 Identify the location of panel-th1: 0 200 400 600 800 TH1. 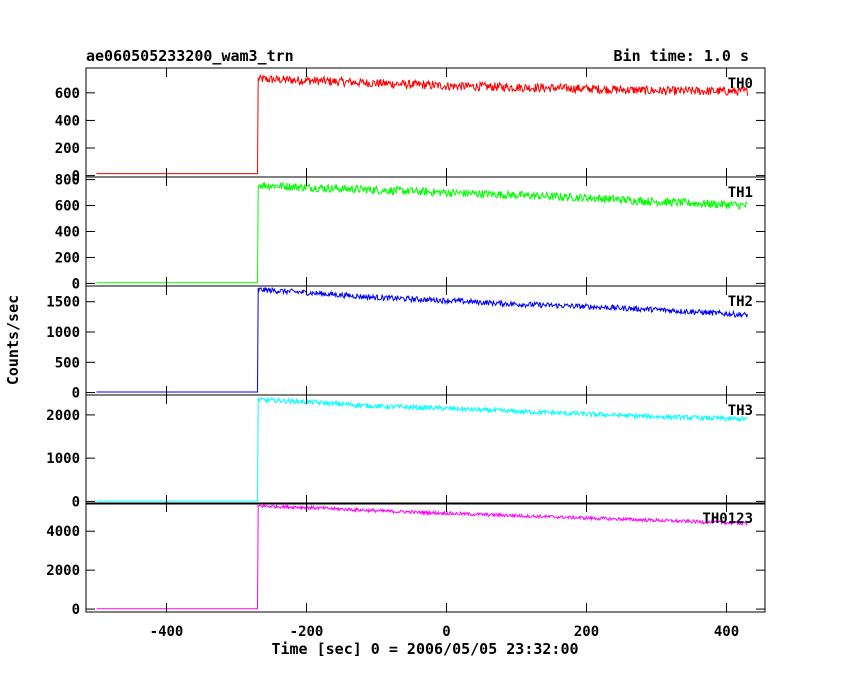
(410, 232).